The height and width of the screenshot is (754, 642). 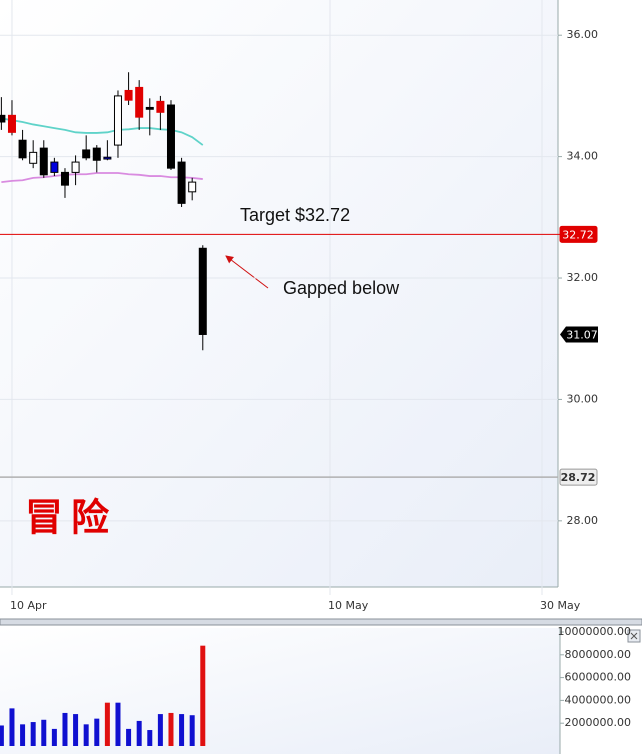 I want to click on y-tick-label: 34.00, so click(x=583, y=156).